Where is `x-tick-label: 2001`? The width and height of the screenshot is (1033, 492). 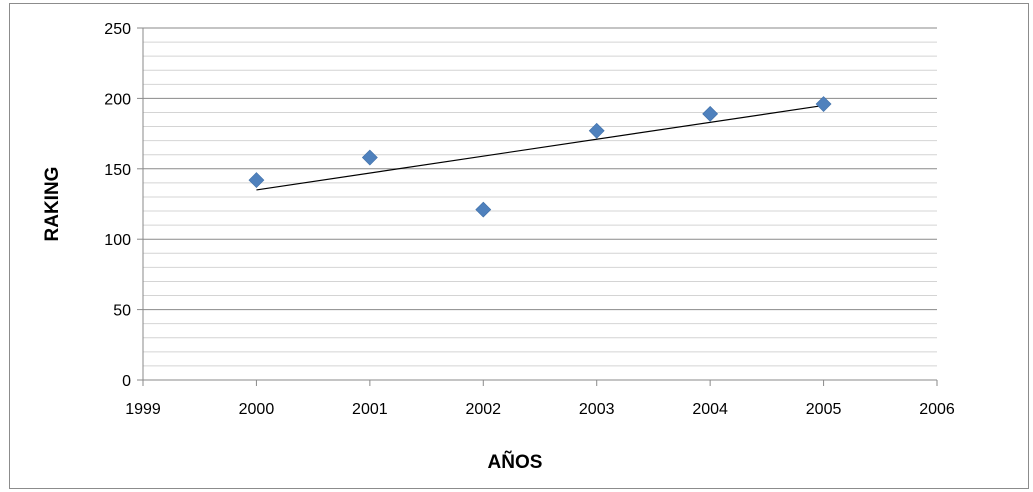 x-tick-label: 2001 is located at coordinates (370, 409).